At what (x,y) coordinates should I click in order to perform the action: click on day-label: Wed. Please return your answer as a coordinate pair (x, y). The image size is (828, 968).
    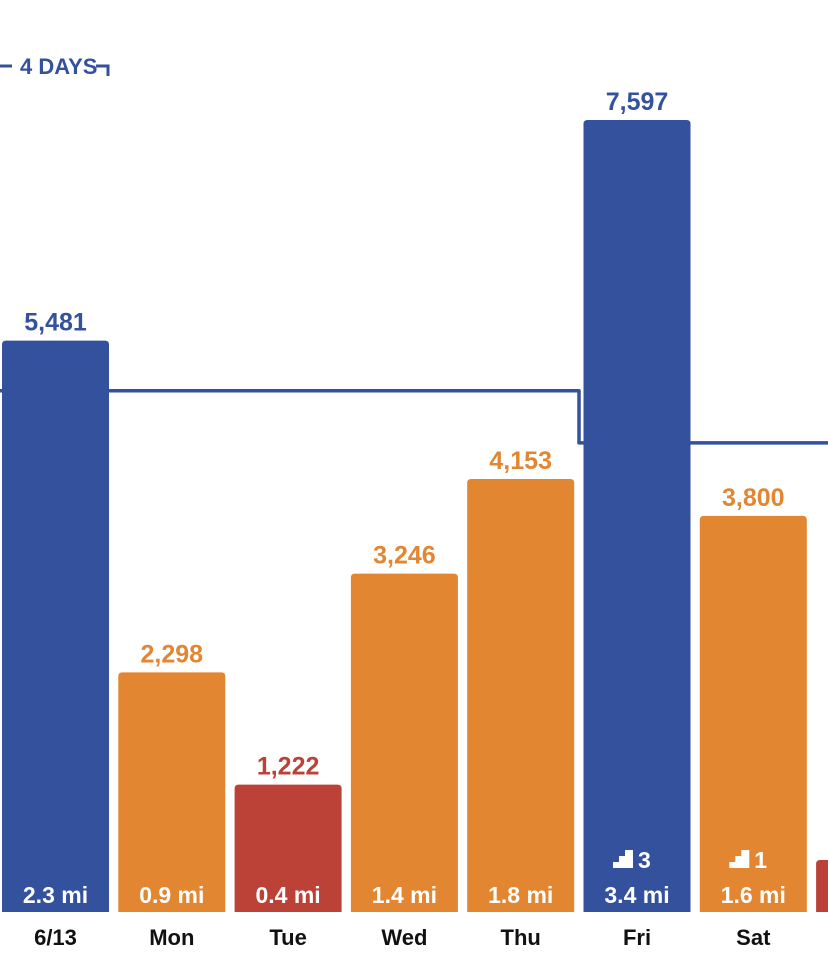
    Looking at the image, I should click on (404, 937).